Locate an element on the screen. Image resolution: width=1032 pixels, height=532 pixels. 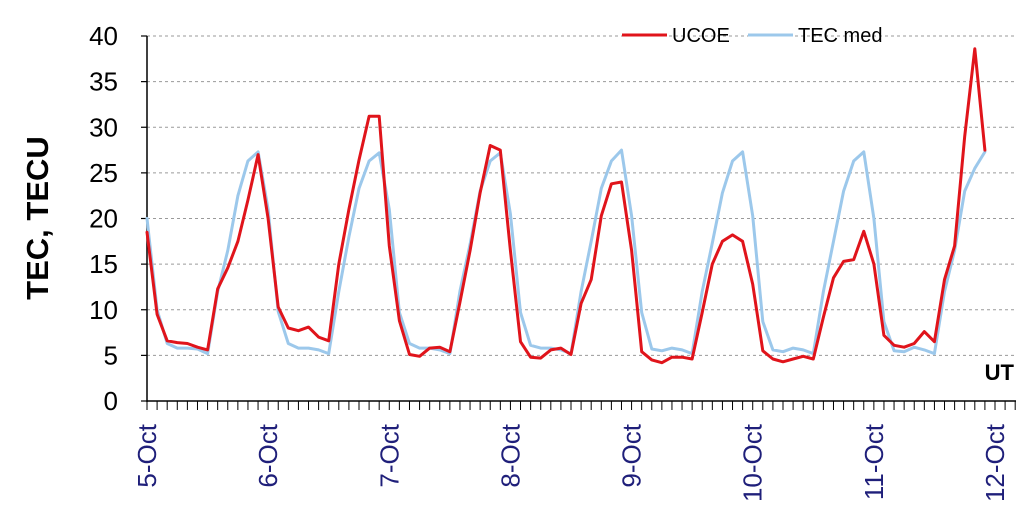
x-tick-label: 10-Oct is located at coordinates (753, 462).